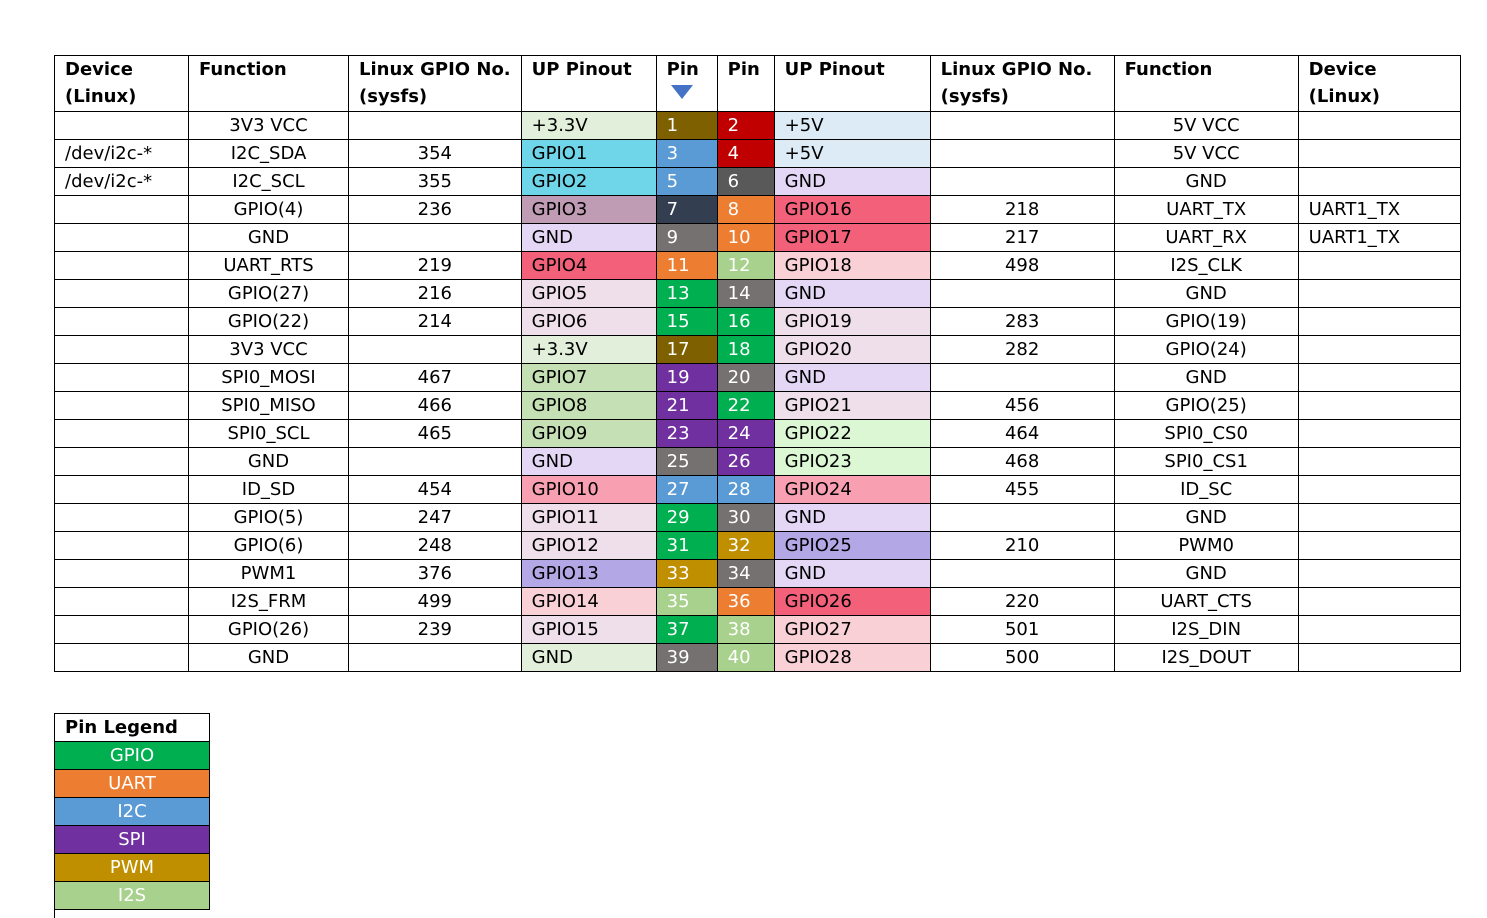 Image resolution: width=1487 pixels, height=918 pixels. I want to click on sysfs-left: 354, so click(435, 153).